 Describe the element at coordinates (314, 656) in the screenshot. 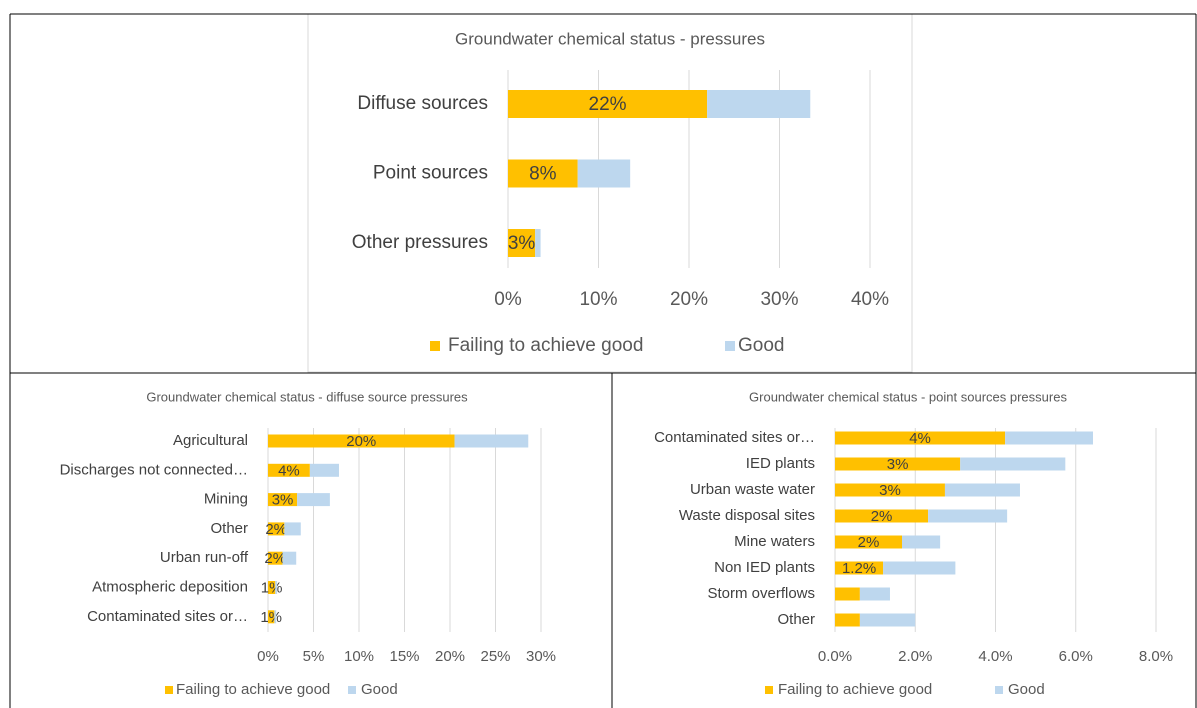

I see `x-tick-label: 5%` at that location.